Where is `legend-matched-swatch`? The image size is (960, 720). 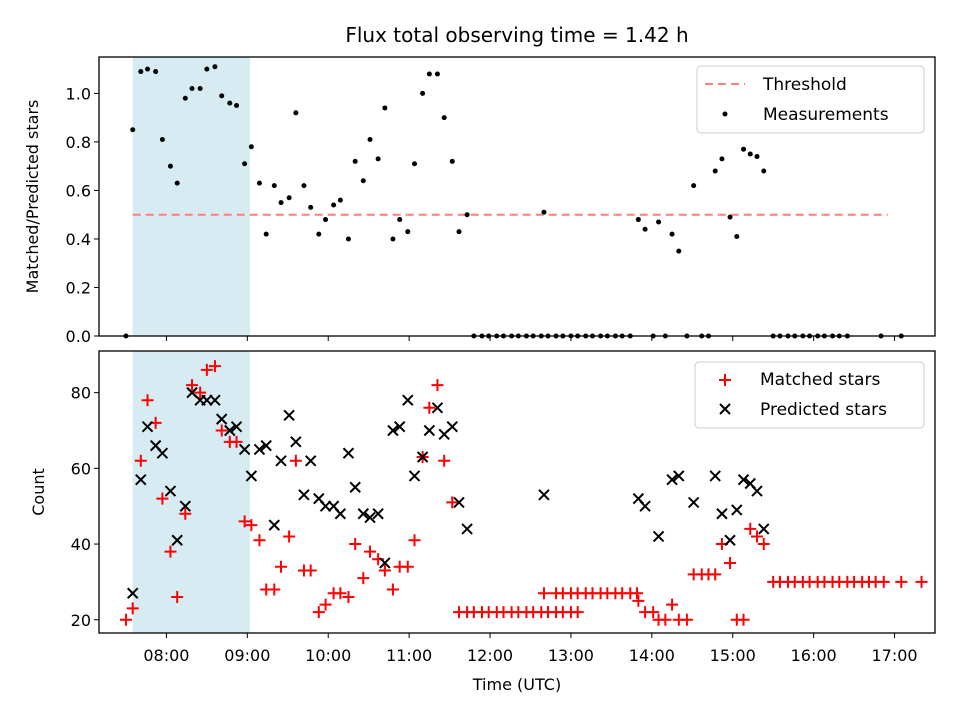
legend-matched-swatch is located at coordinates (725, 380).